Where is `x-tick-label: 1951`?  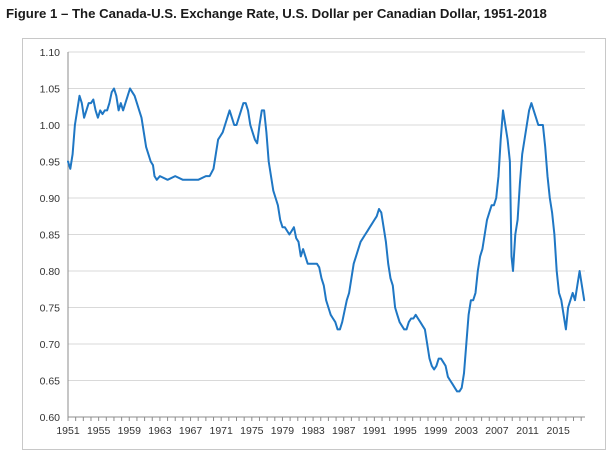
x-tick-label: 1951 is located at coordinates (68, 431).